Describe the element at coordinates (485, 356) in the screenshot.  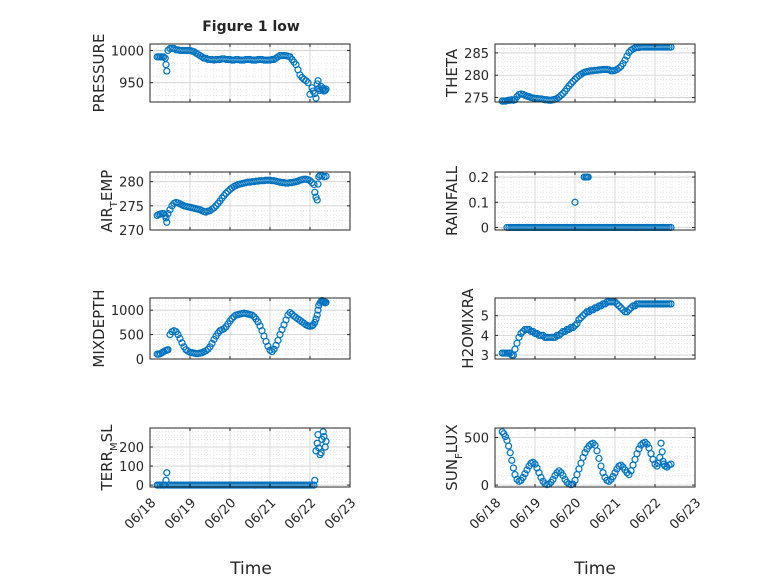
I see `y-tick-label: 3` at that location.